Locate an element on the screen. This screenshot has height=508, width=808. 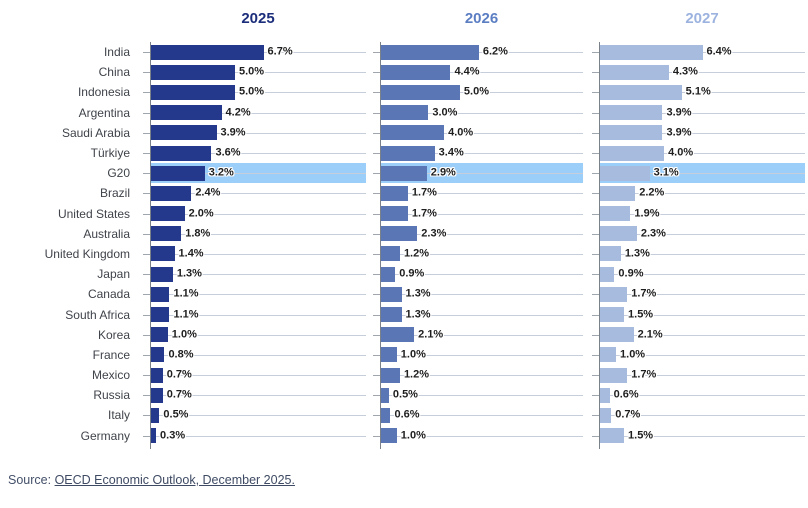
bar-row-mexico: 1.2% is located at coordinates (478, 375).